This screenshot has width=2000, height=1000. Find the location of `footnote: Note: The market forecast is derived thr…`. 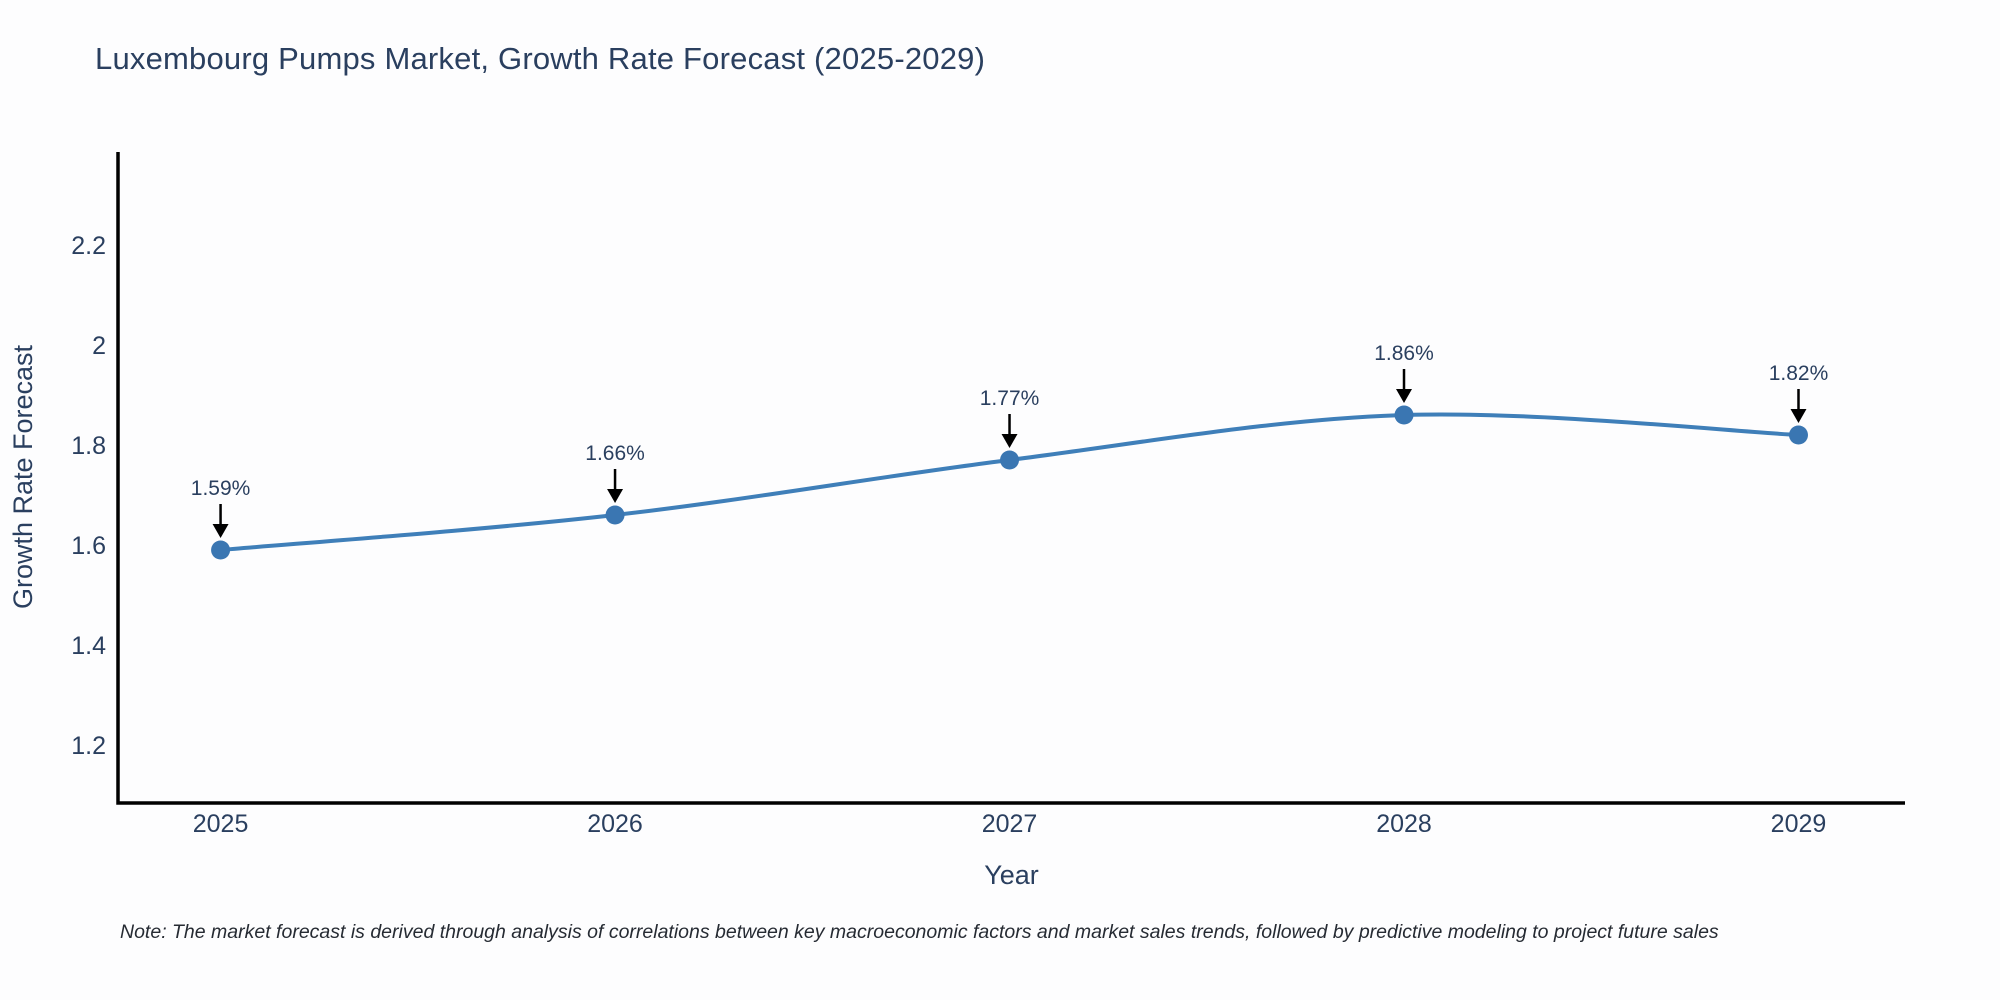

footnote: Note: The market forecast is derived thr… is located at coordinates (919, 932).